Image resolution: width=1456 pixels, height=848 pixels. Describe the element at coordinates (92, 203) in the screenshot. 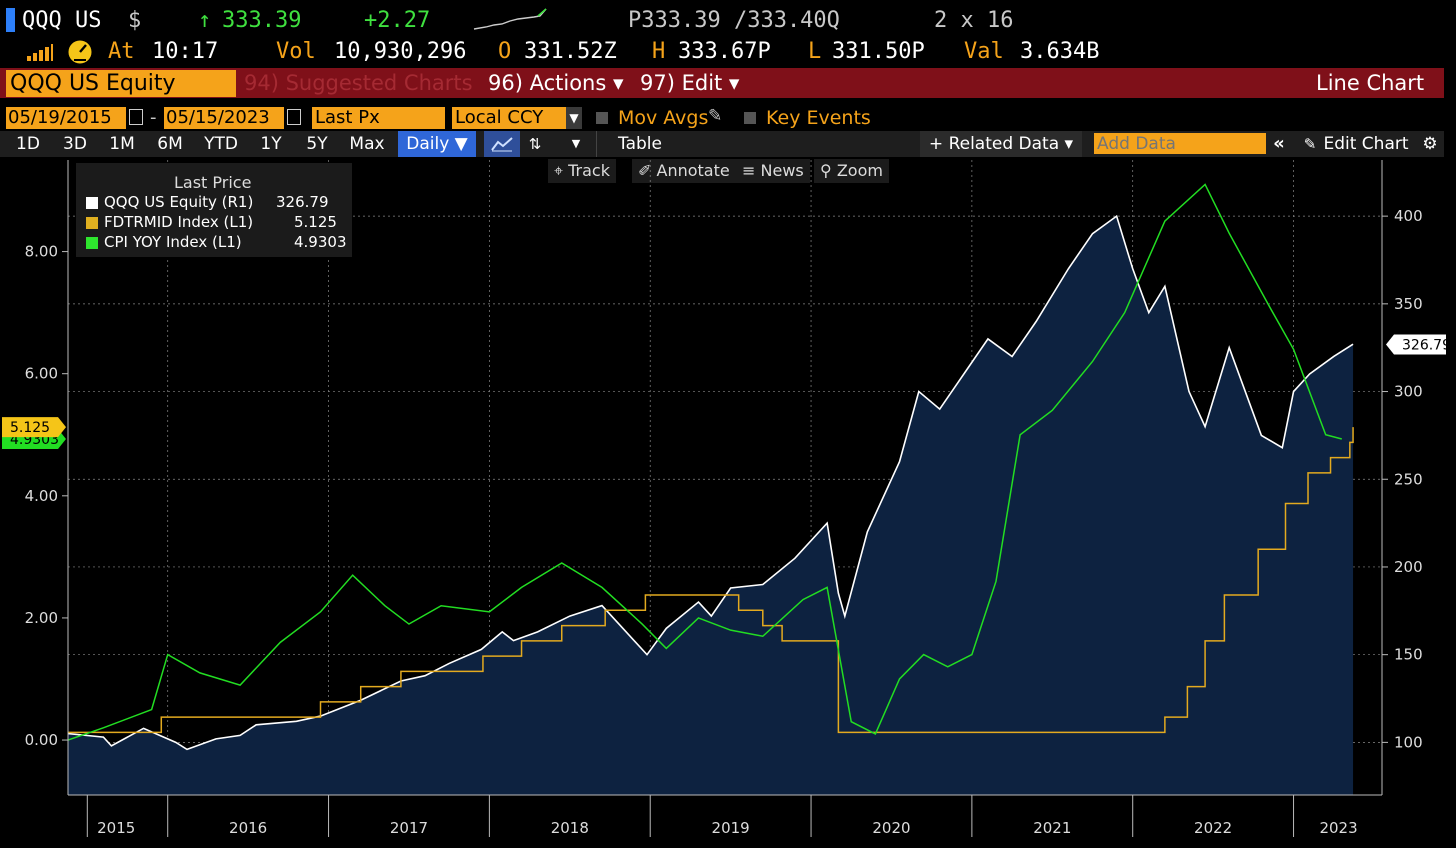

I see `legend-swatch-qqq` at that location.